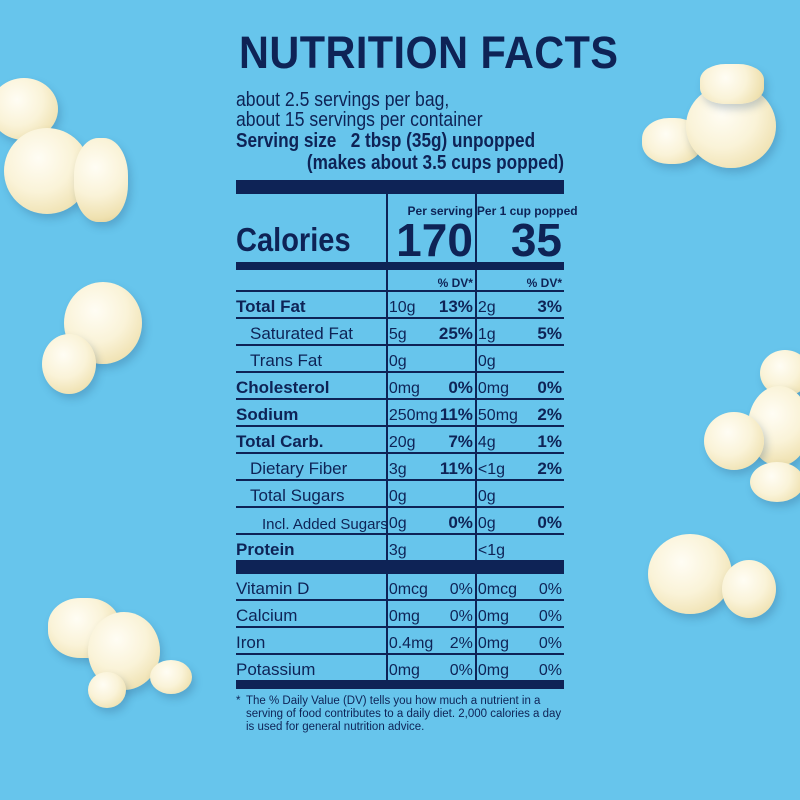 This screenshot has height=800, width=800. What do you see at coordinates (400, 266) in the screenshot?
I see `divider-medium` at bounding box center [400, 266].